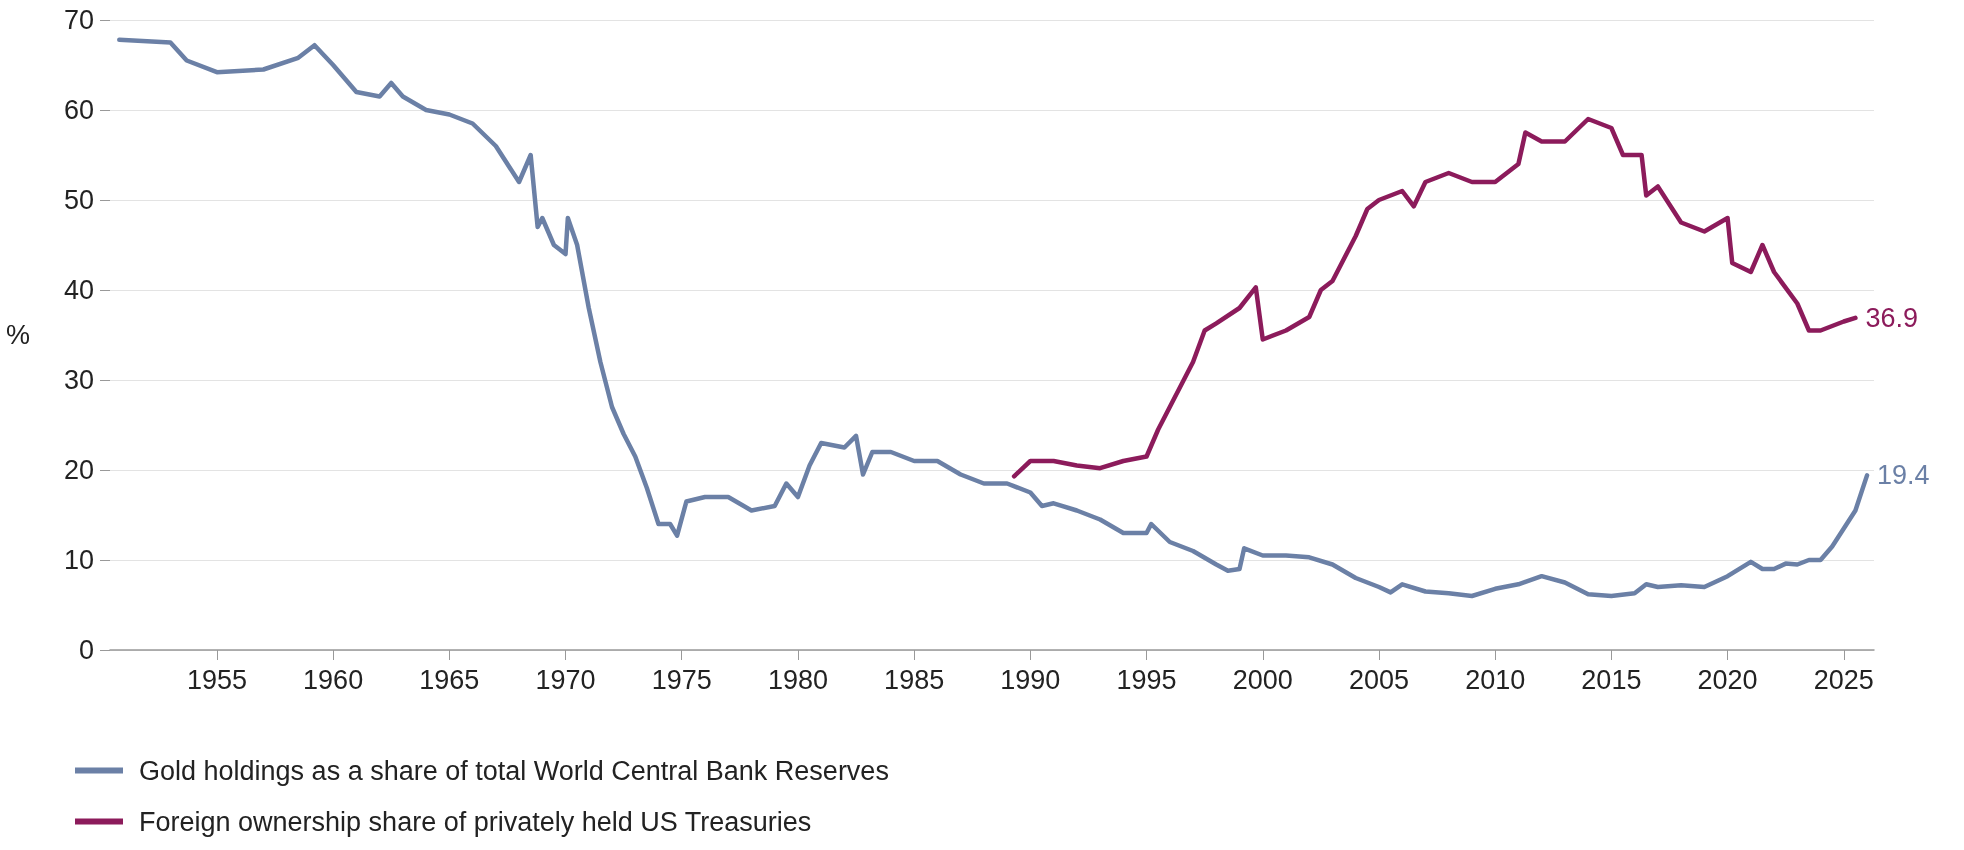 Image resolution: width=1964 pixels, height=850 pixels. What do you see at coordinates (78, 20) in the screenshot?
I see `y-tick-label: 70` at bounding box center [78, 20].